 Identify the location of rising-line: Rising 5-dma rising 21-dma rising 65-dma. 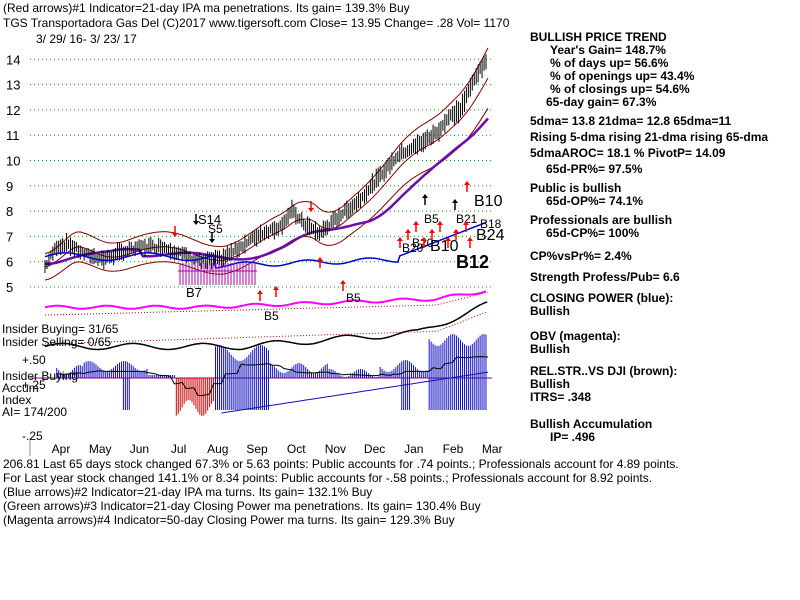
(649, 137).